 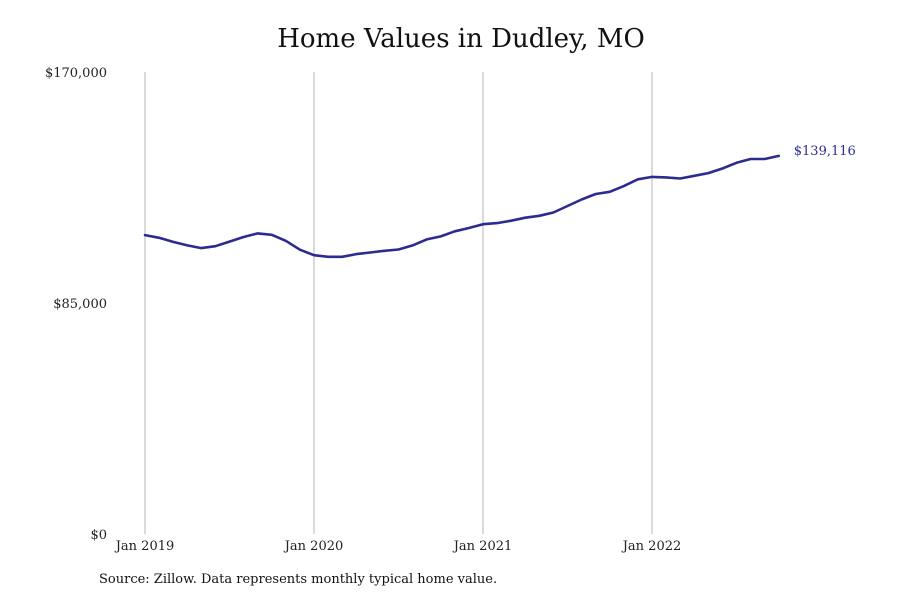 I want to click on x-axis-tick-labels: Jan 2019 Jan 2020 Jan 2021 Jan 2022, so click(x=398, y=546).